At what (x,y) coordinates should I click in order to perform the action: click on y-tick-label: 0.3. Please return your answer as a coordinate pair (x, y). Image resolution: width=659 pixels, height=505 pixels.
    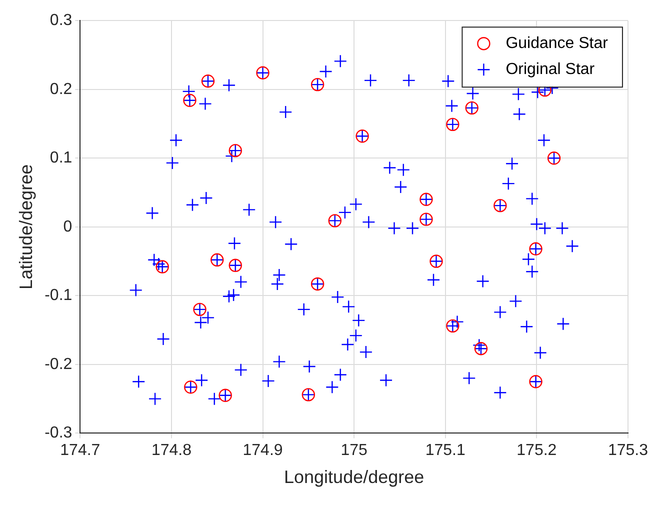
    Looking at the image, I should click on (61, 21).